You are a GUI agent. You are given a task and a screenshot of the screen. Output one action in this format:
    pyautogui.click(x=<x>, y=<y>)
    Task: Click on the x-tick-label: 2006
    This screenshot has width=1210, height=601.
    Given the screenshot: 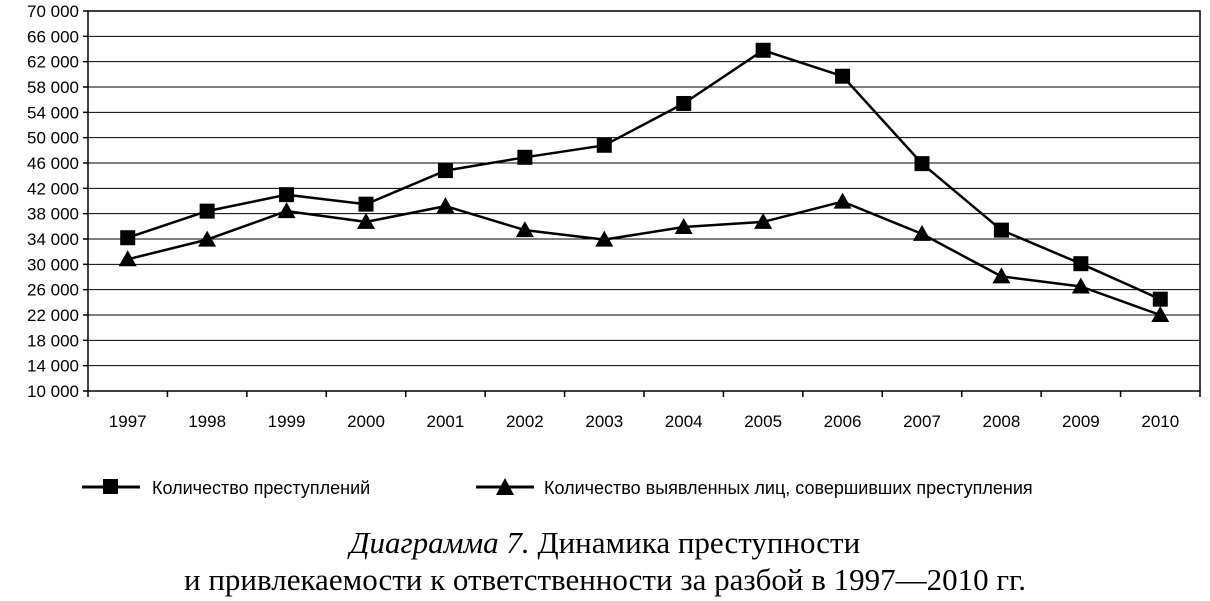 What is the action you would take?
    pyautogui.click(x=843, y=421)
    